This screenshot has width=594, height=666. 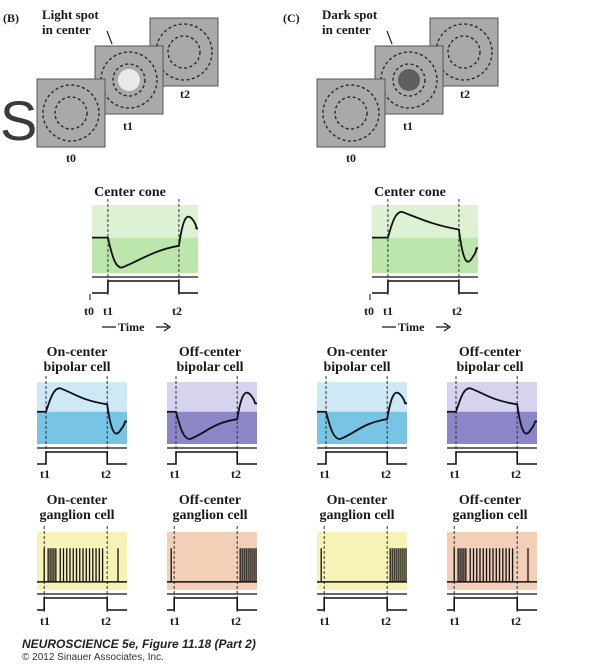 I want to click on off-ganglion-title-C-line2: ganglion cell, so click(x=490, y=515).